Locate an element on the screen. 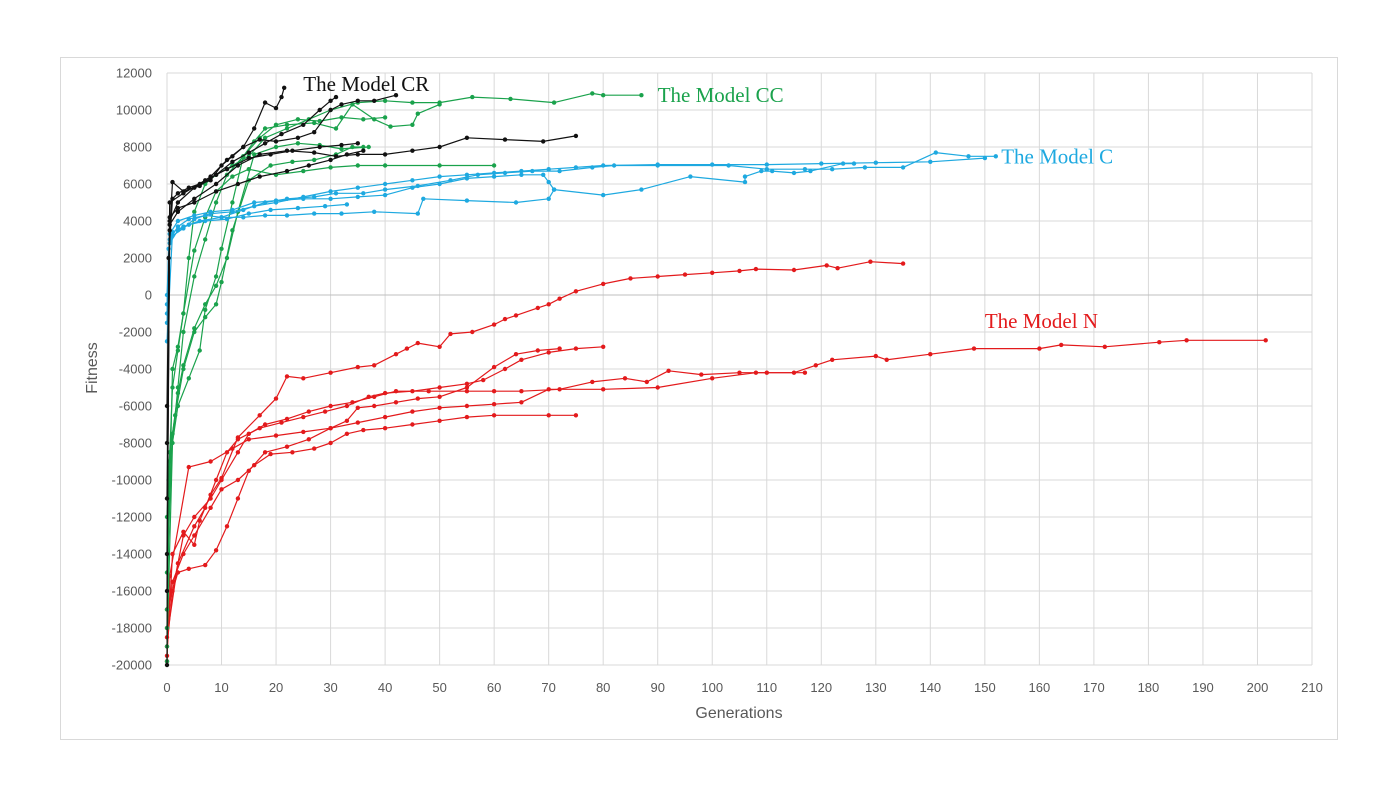 This screenshot has height=800, width=1400. x-tick-label: 150 is located at coordinates (985, 687).